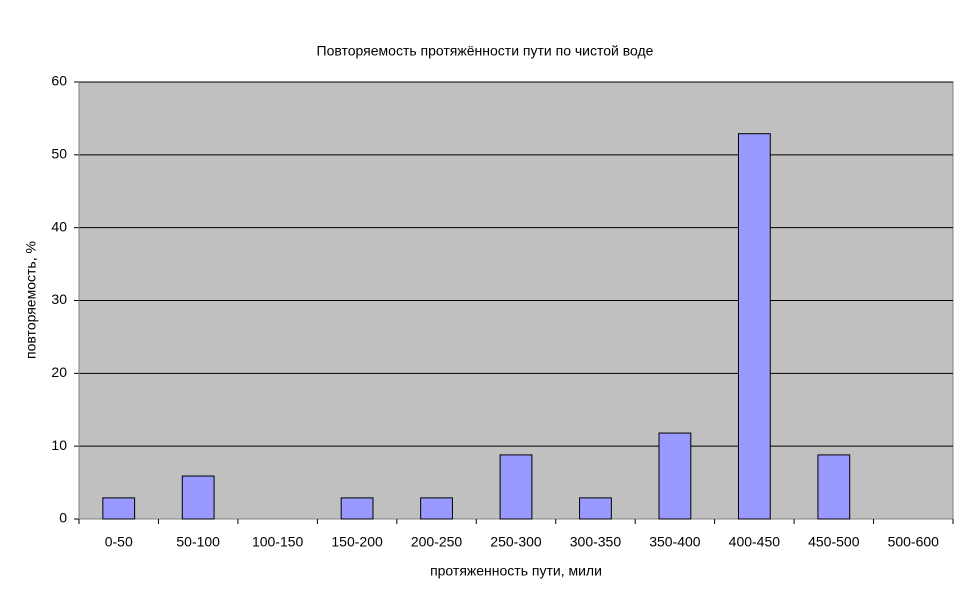 This screenshot has width=969, height=603. Describe the element at coordinates (914, 542) in the screenshot. I see `x-tick-label: 500-600` at that location.